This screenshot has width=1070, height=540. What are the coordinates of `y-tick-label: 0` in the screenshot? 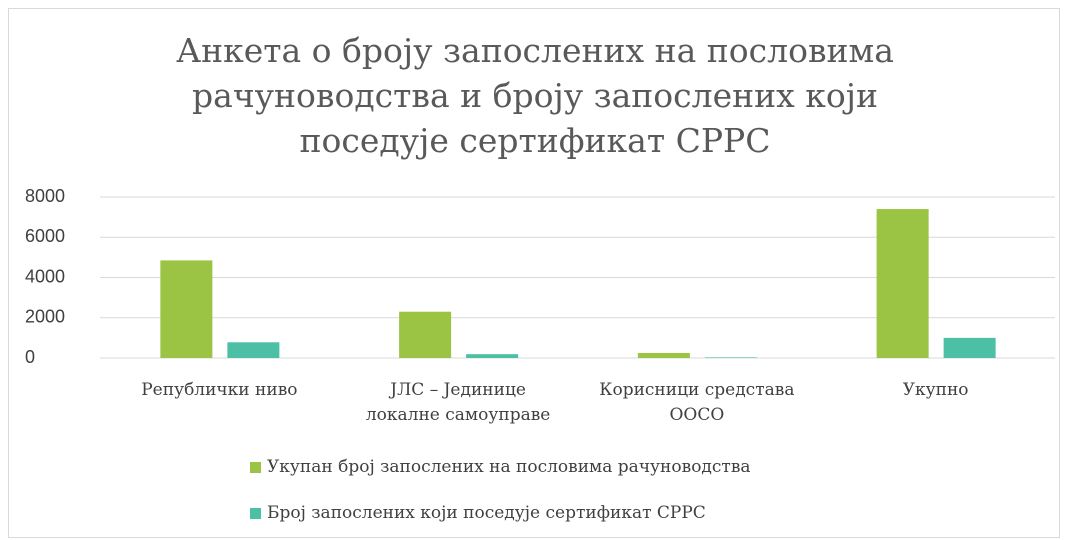 It's located at (30, 357).